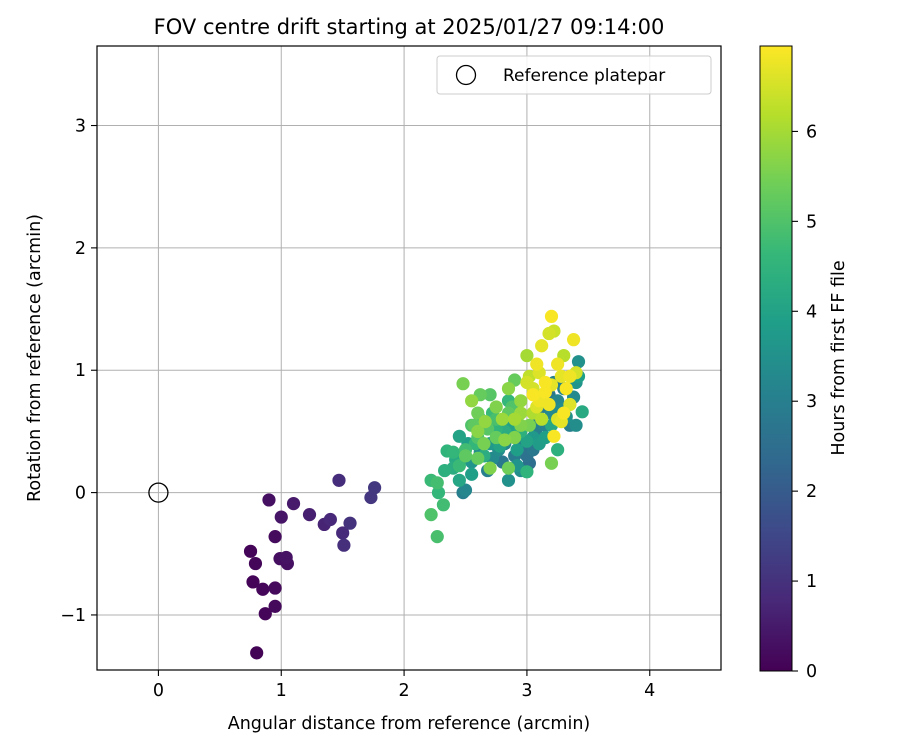  I want to click on colorbar-tick-label: 2, so click(811, 492).